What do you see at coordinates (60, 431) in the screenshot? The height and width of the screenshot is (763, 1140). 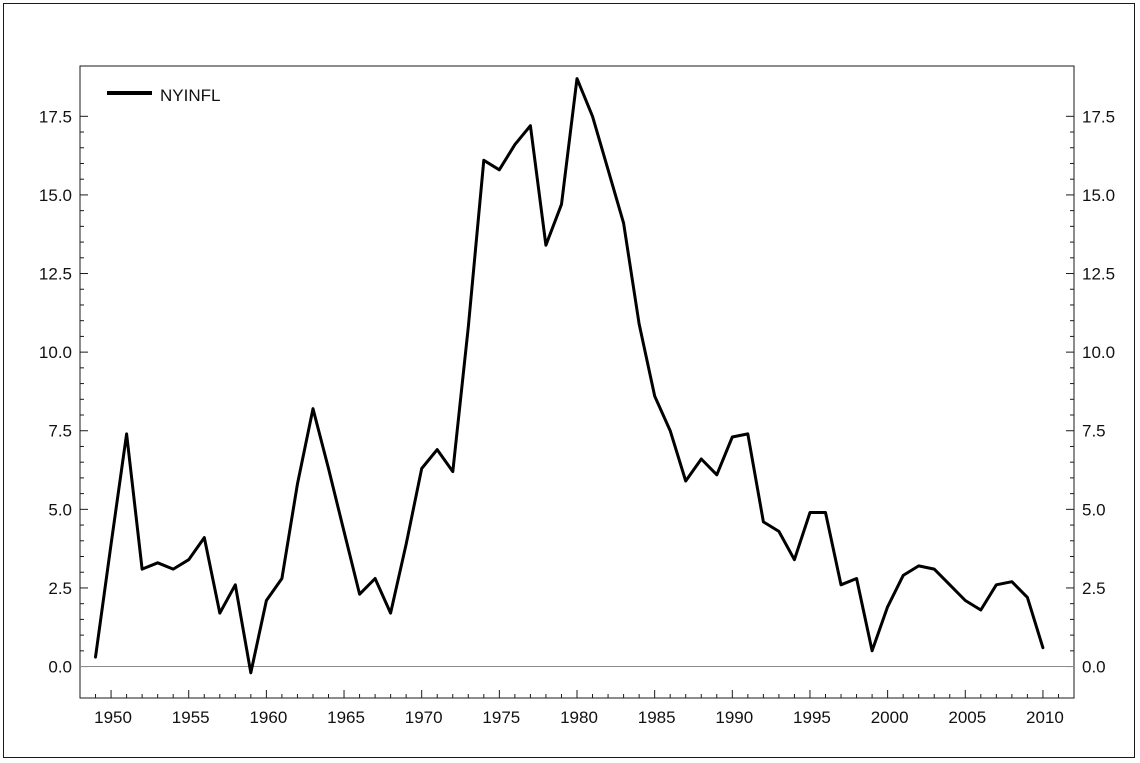 I see `y-tick-label-left: 7.5` at bounding box center [60, 431].